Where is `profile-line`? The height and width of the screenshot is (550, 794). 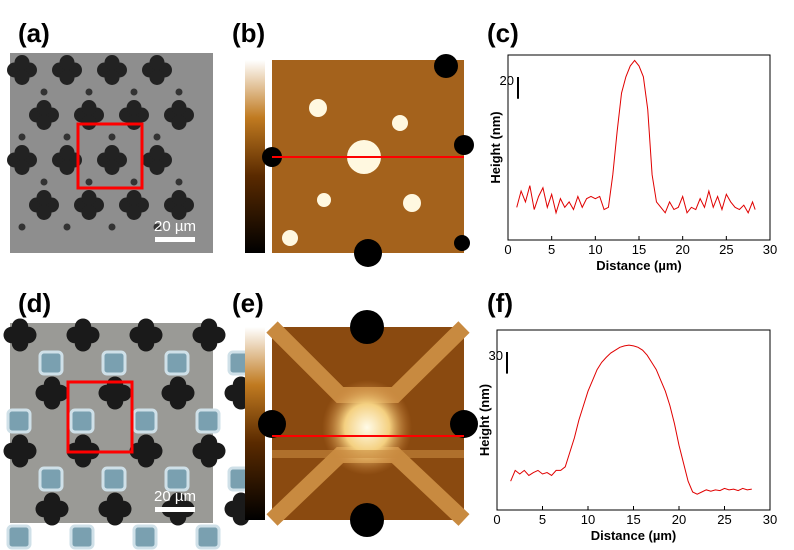 profile-line is located at coordinates (631, 419).